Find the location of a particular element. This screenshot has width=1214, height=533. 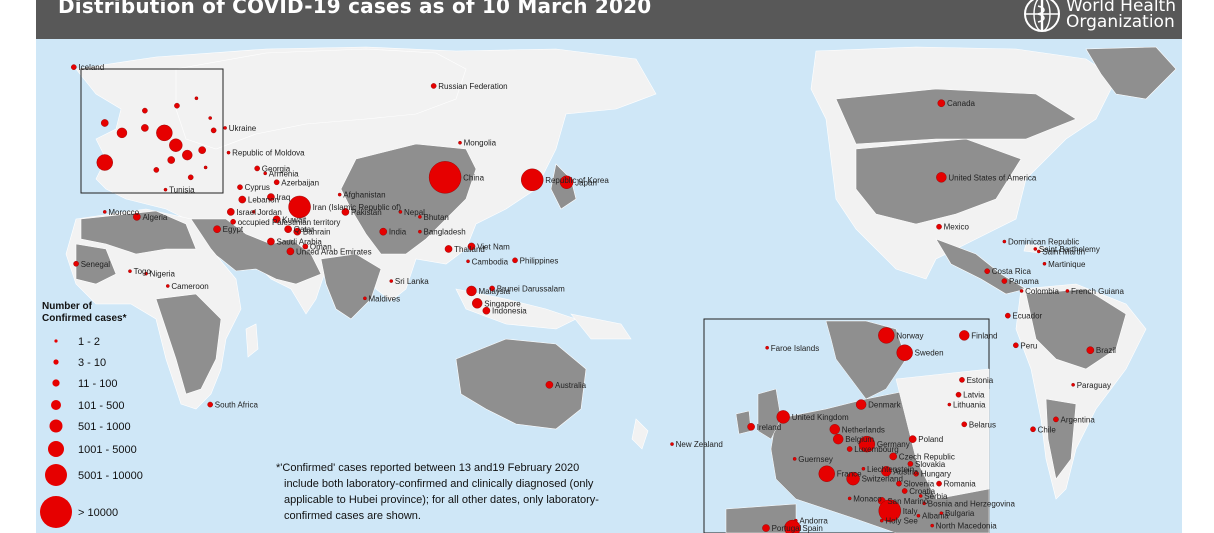

country-label: Finland is located at coordinates (984, 335).